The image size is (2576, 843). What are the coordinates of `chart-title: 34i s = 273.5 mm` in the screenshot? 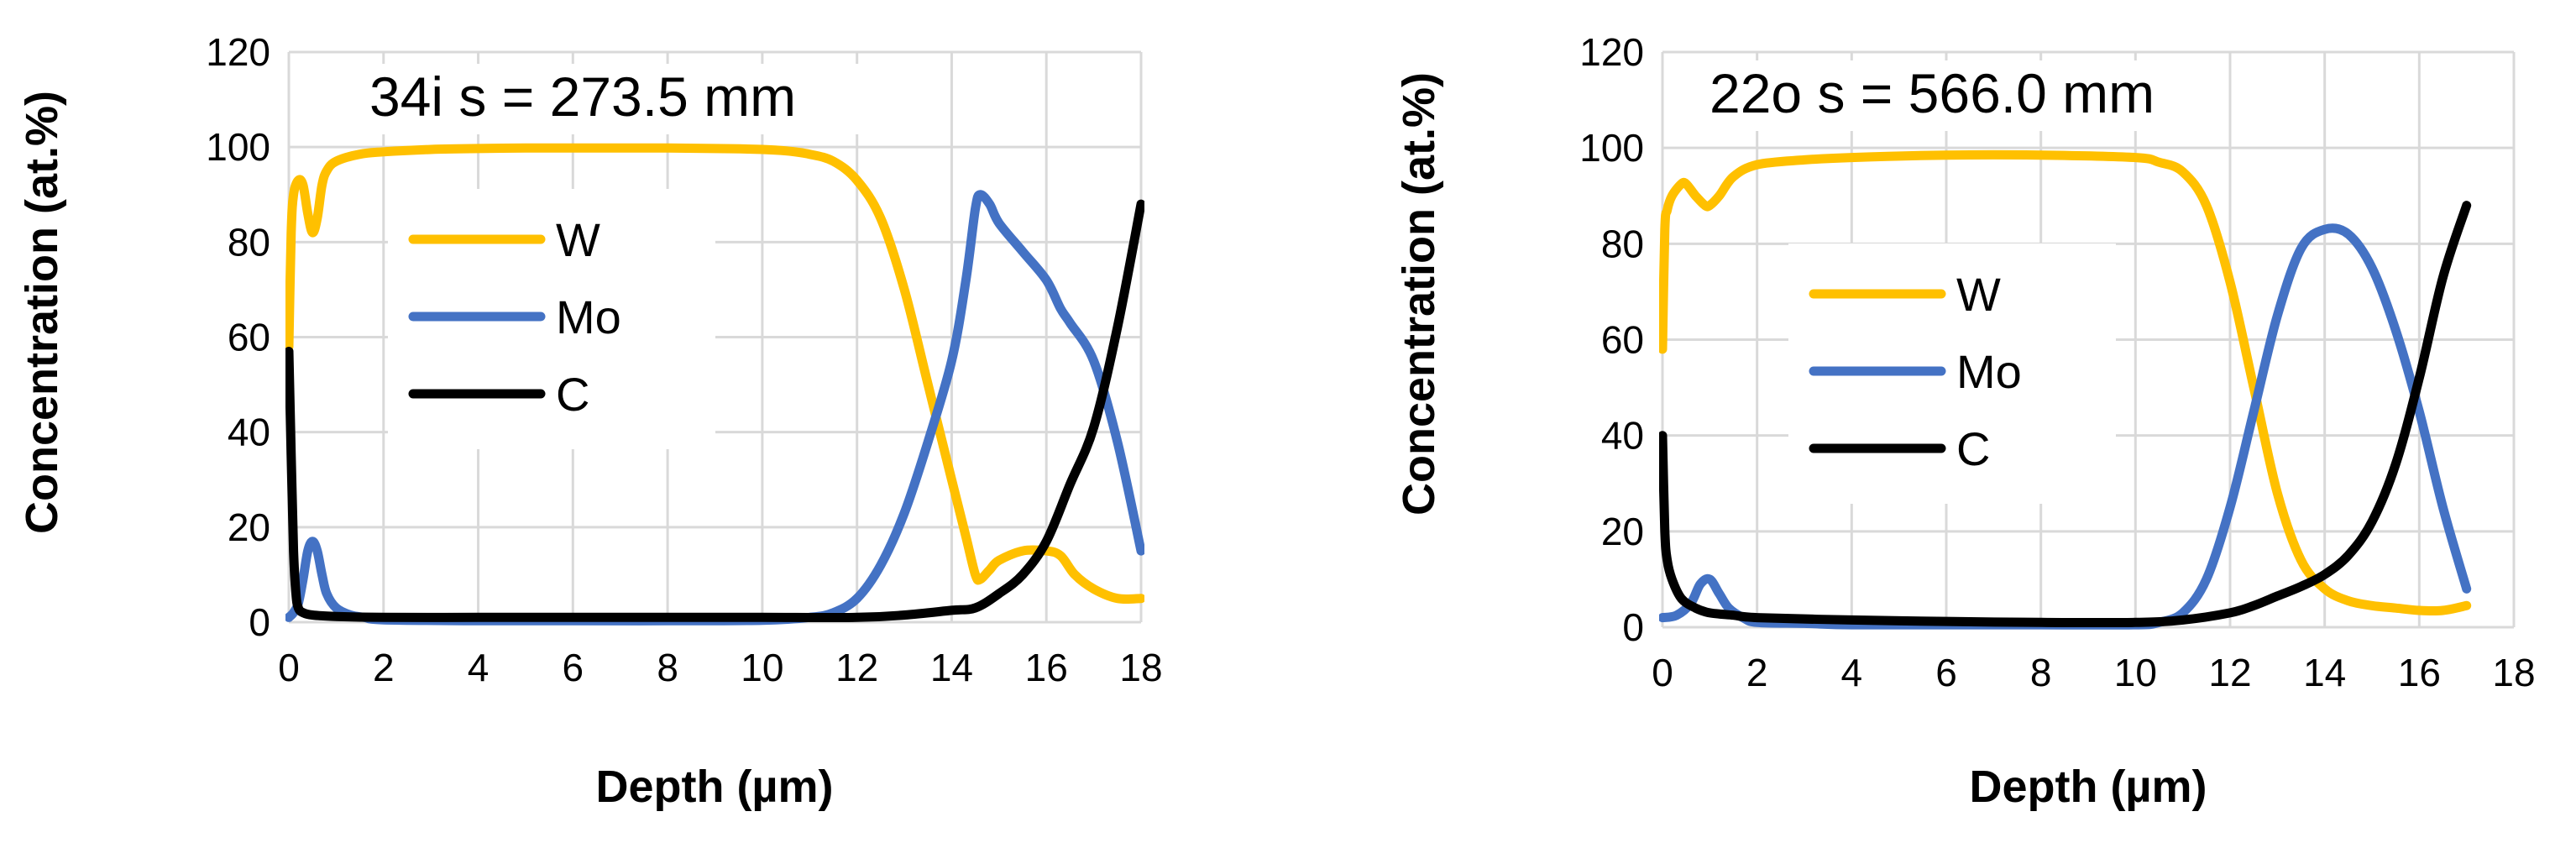 It's located at (582, 96).